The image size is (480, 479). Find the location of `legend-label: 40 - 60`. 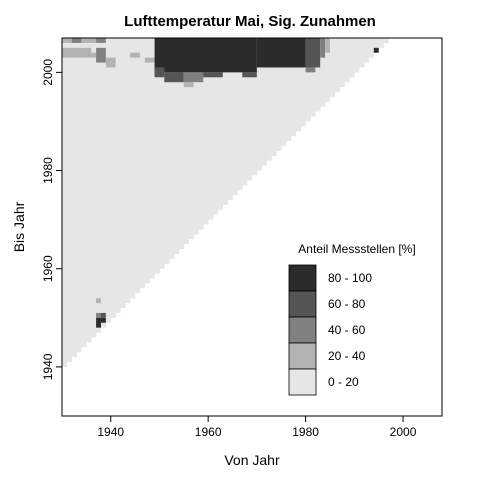

legend-label: 40 - 60 is located at coordinates (347, 330).